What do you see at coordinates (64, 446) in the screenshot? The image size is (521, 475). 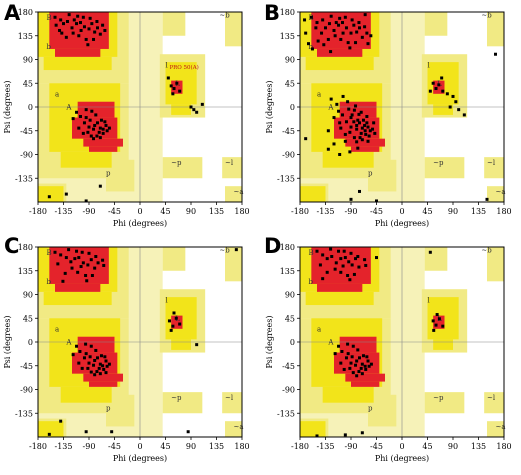 I see `x-tick-label: -135` at bounding box center [64, 446].